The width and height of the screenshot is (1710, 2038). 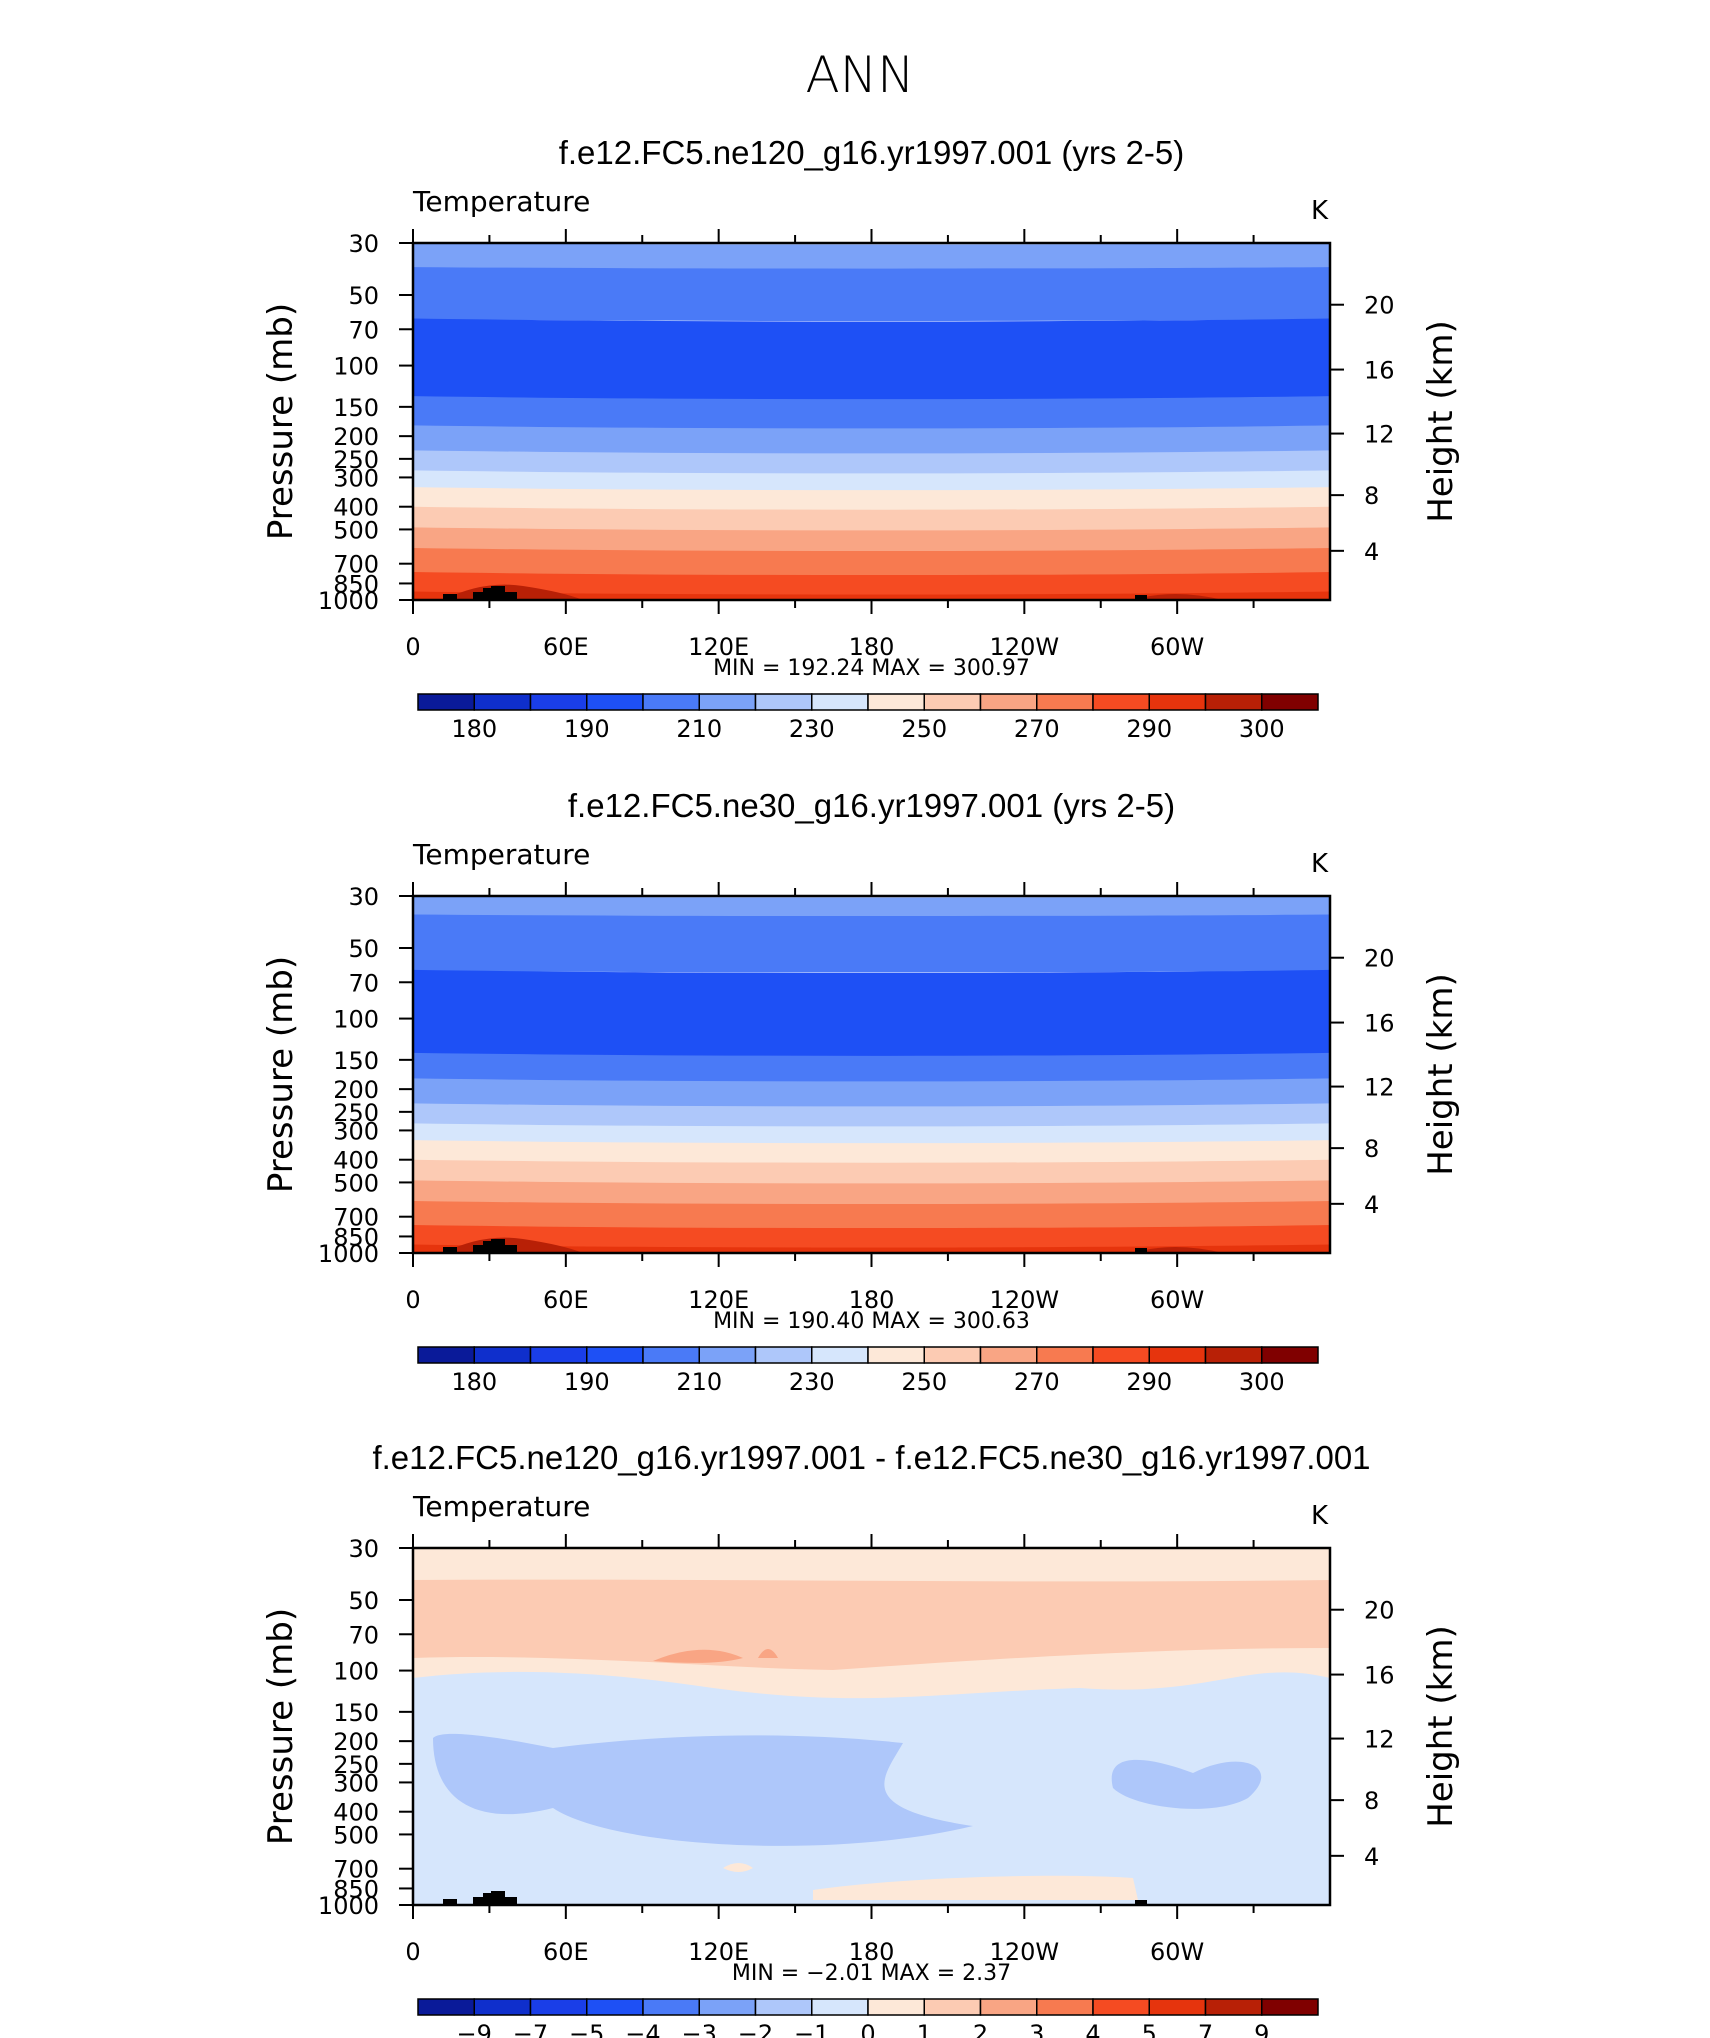 I want to click on panel-subtitle: Temperature, so click(x=501, y=1506).